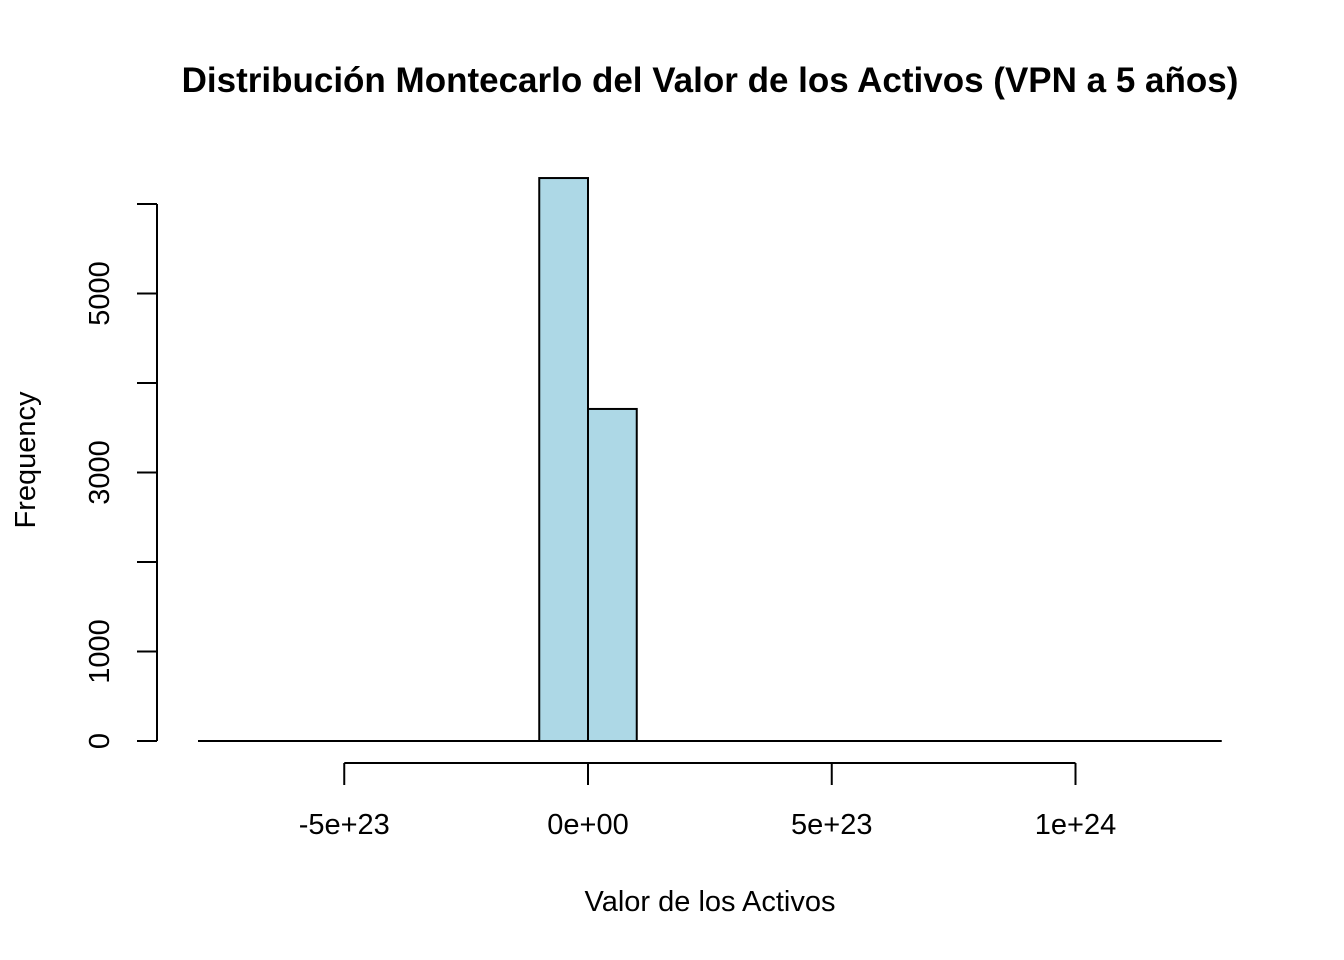 The width and height of the screenshot is (1344, 960). I want to click on y-tick-label: 0, so click(100, 741).